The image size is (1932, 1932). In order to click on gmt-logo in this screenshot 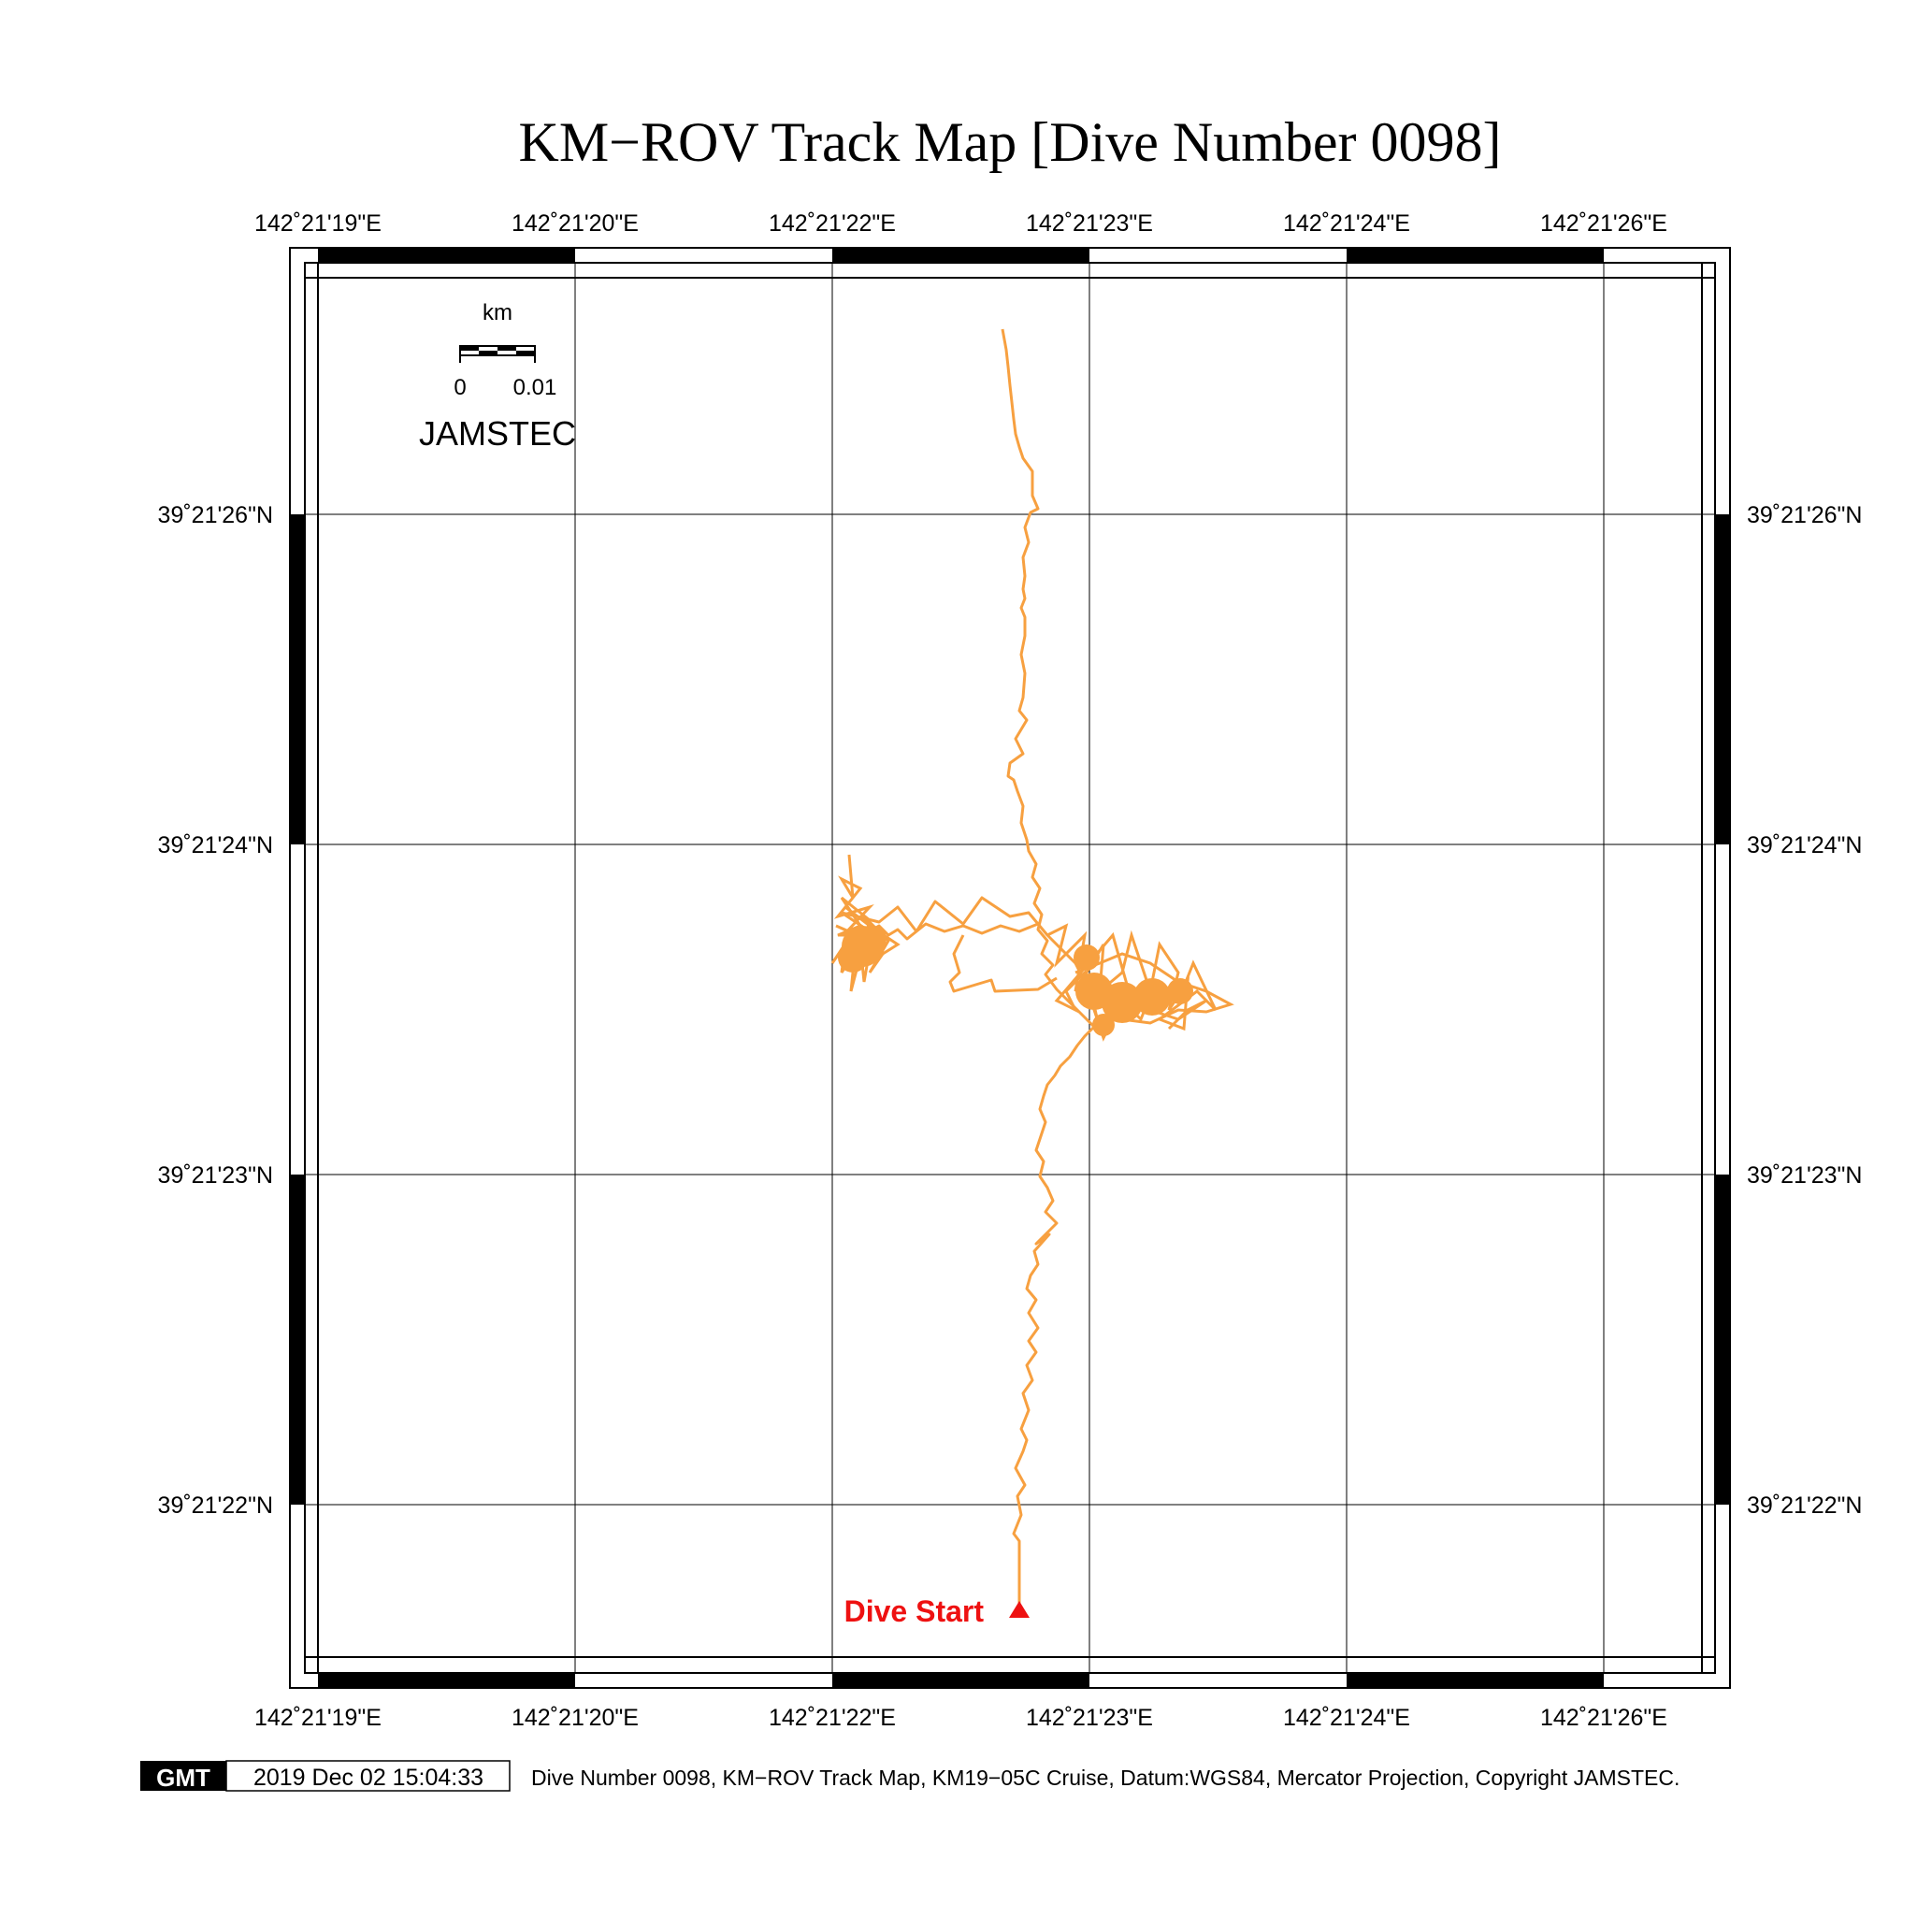, I will do `click(183, 1776)`.